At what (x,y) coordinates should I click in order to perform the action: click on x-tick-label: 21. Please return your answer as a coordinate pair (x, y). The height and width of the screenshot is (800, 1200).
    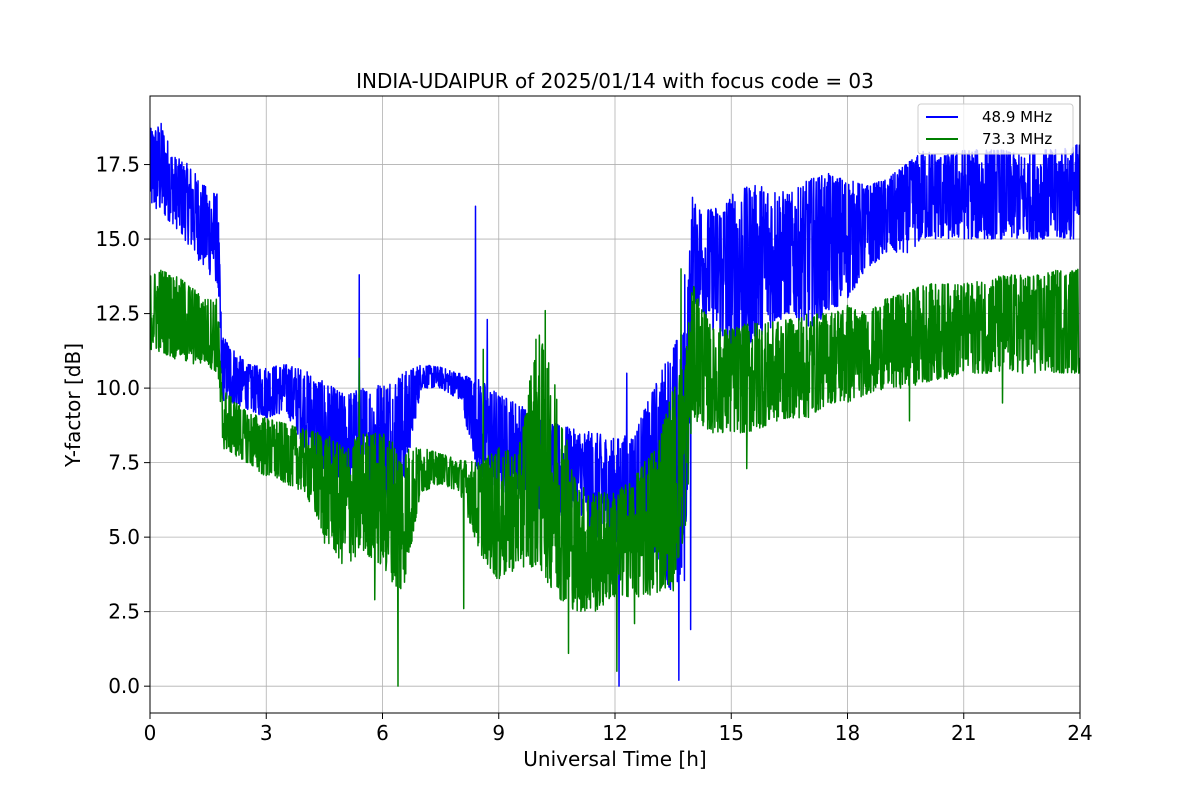
    Looking at the image, I should click on (963, 733).